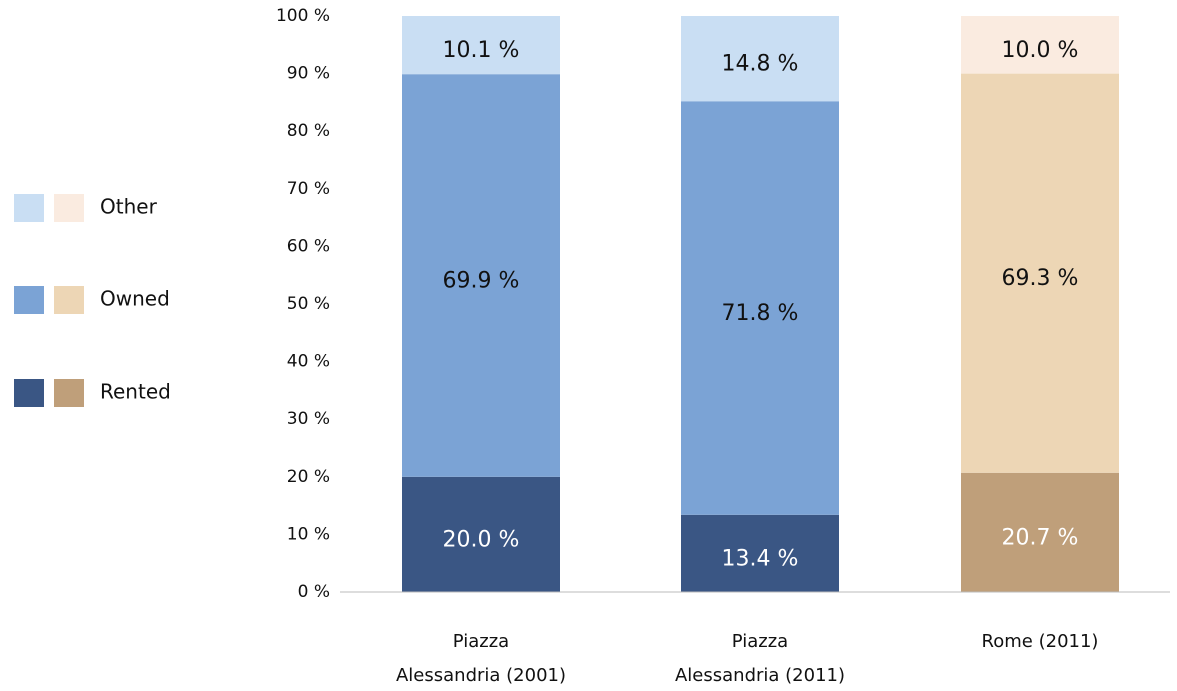 The height and width of the screenshot is (691, 1177). What do you see at coordinates (760, 675) in the screenshot?
I see `x-tick-line: Alessandria (2011)` at bounding box center [760, 675].